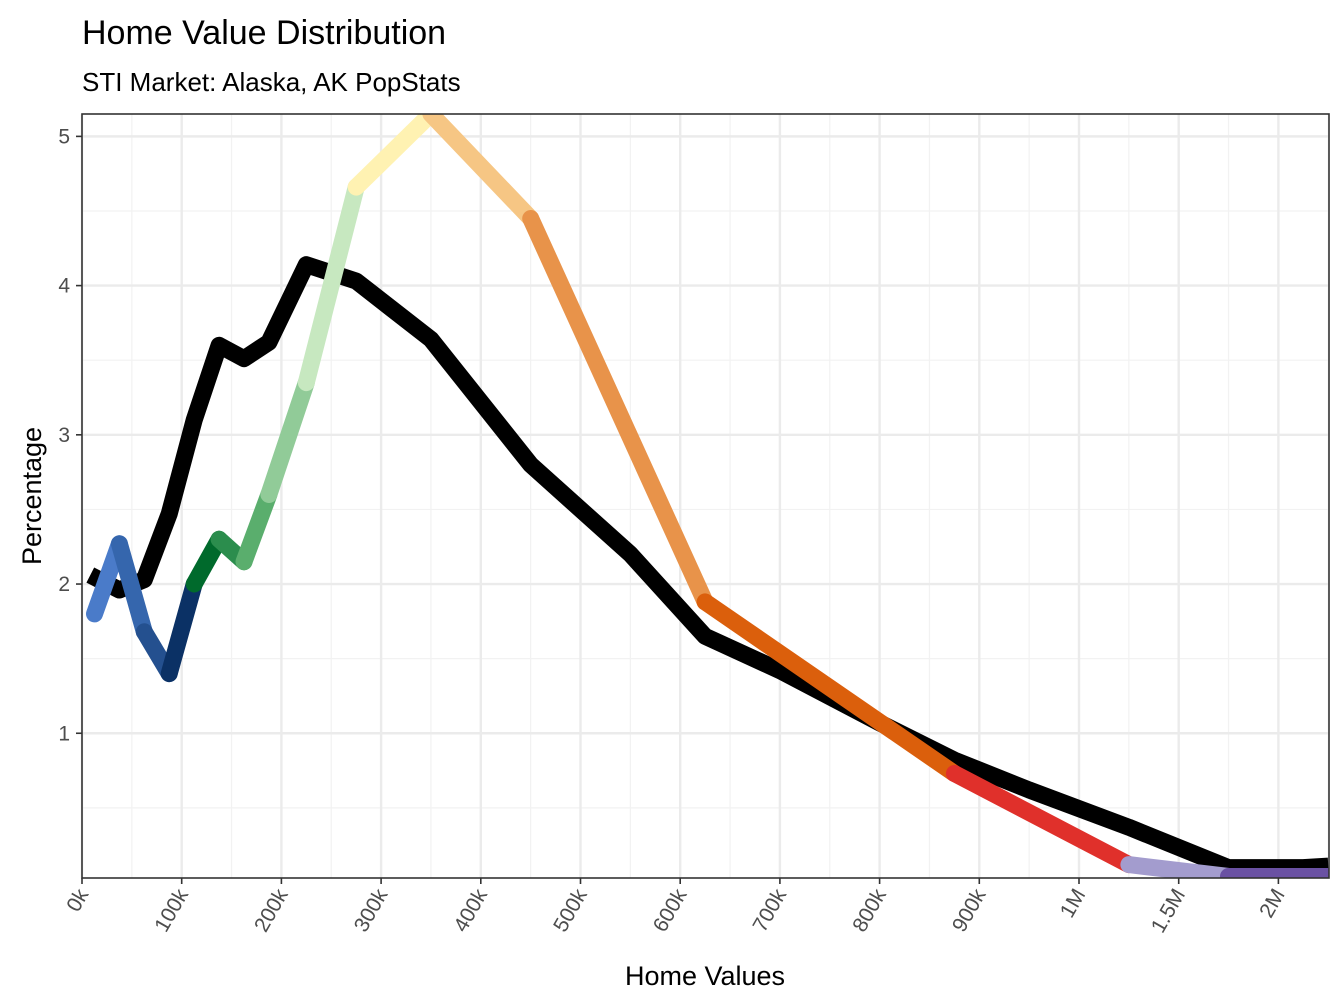 This screenshot has width=1344, height=1008. Describe the element at coordinates (271, 910) in the screenshot. I see `x-tick-label: 200k` at that location.